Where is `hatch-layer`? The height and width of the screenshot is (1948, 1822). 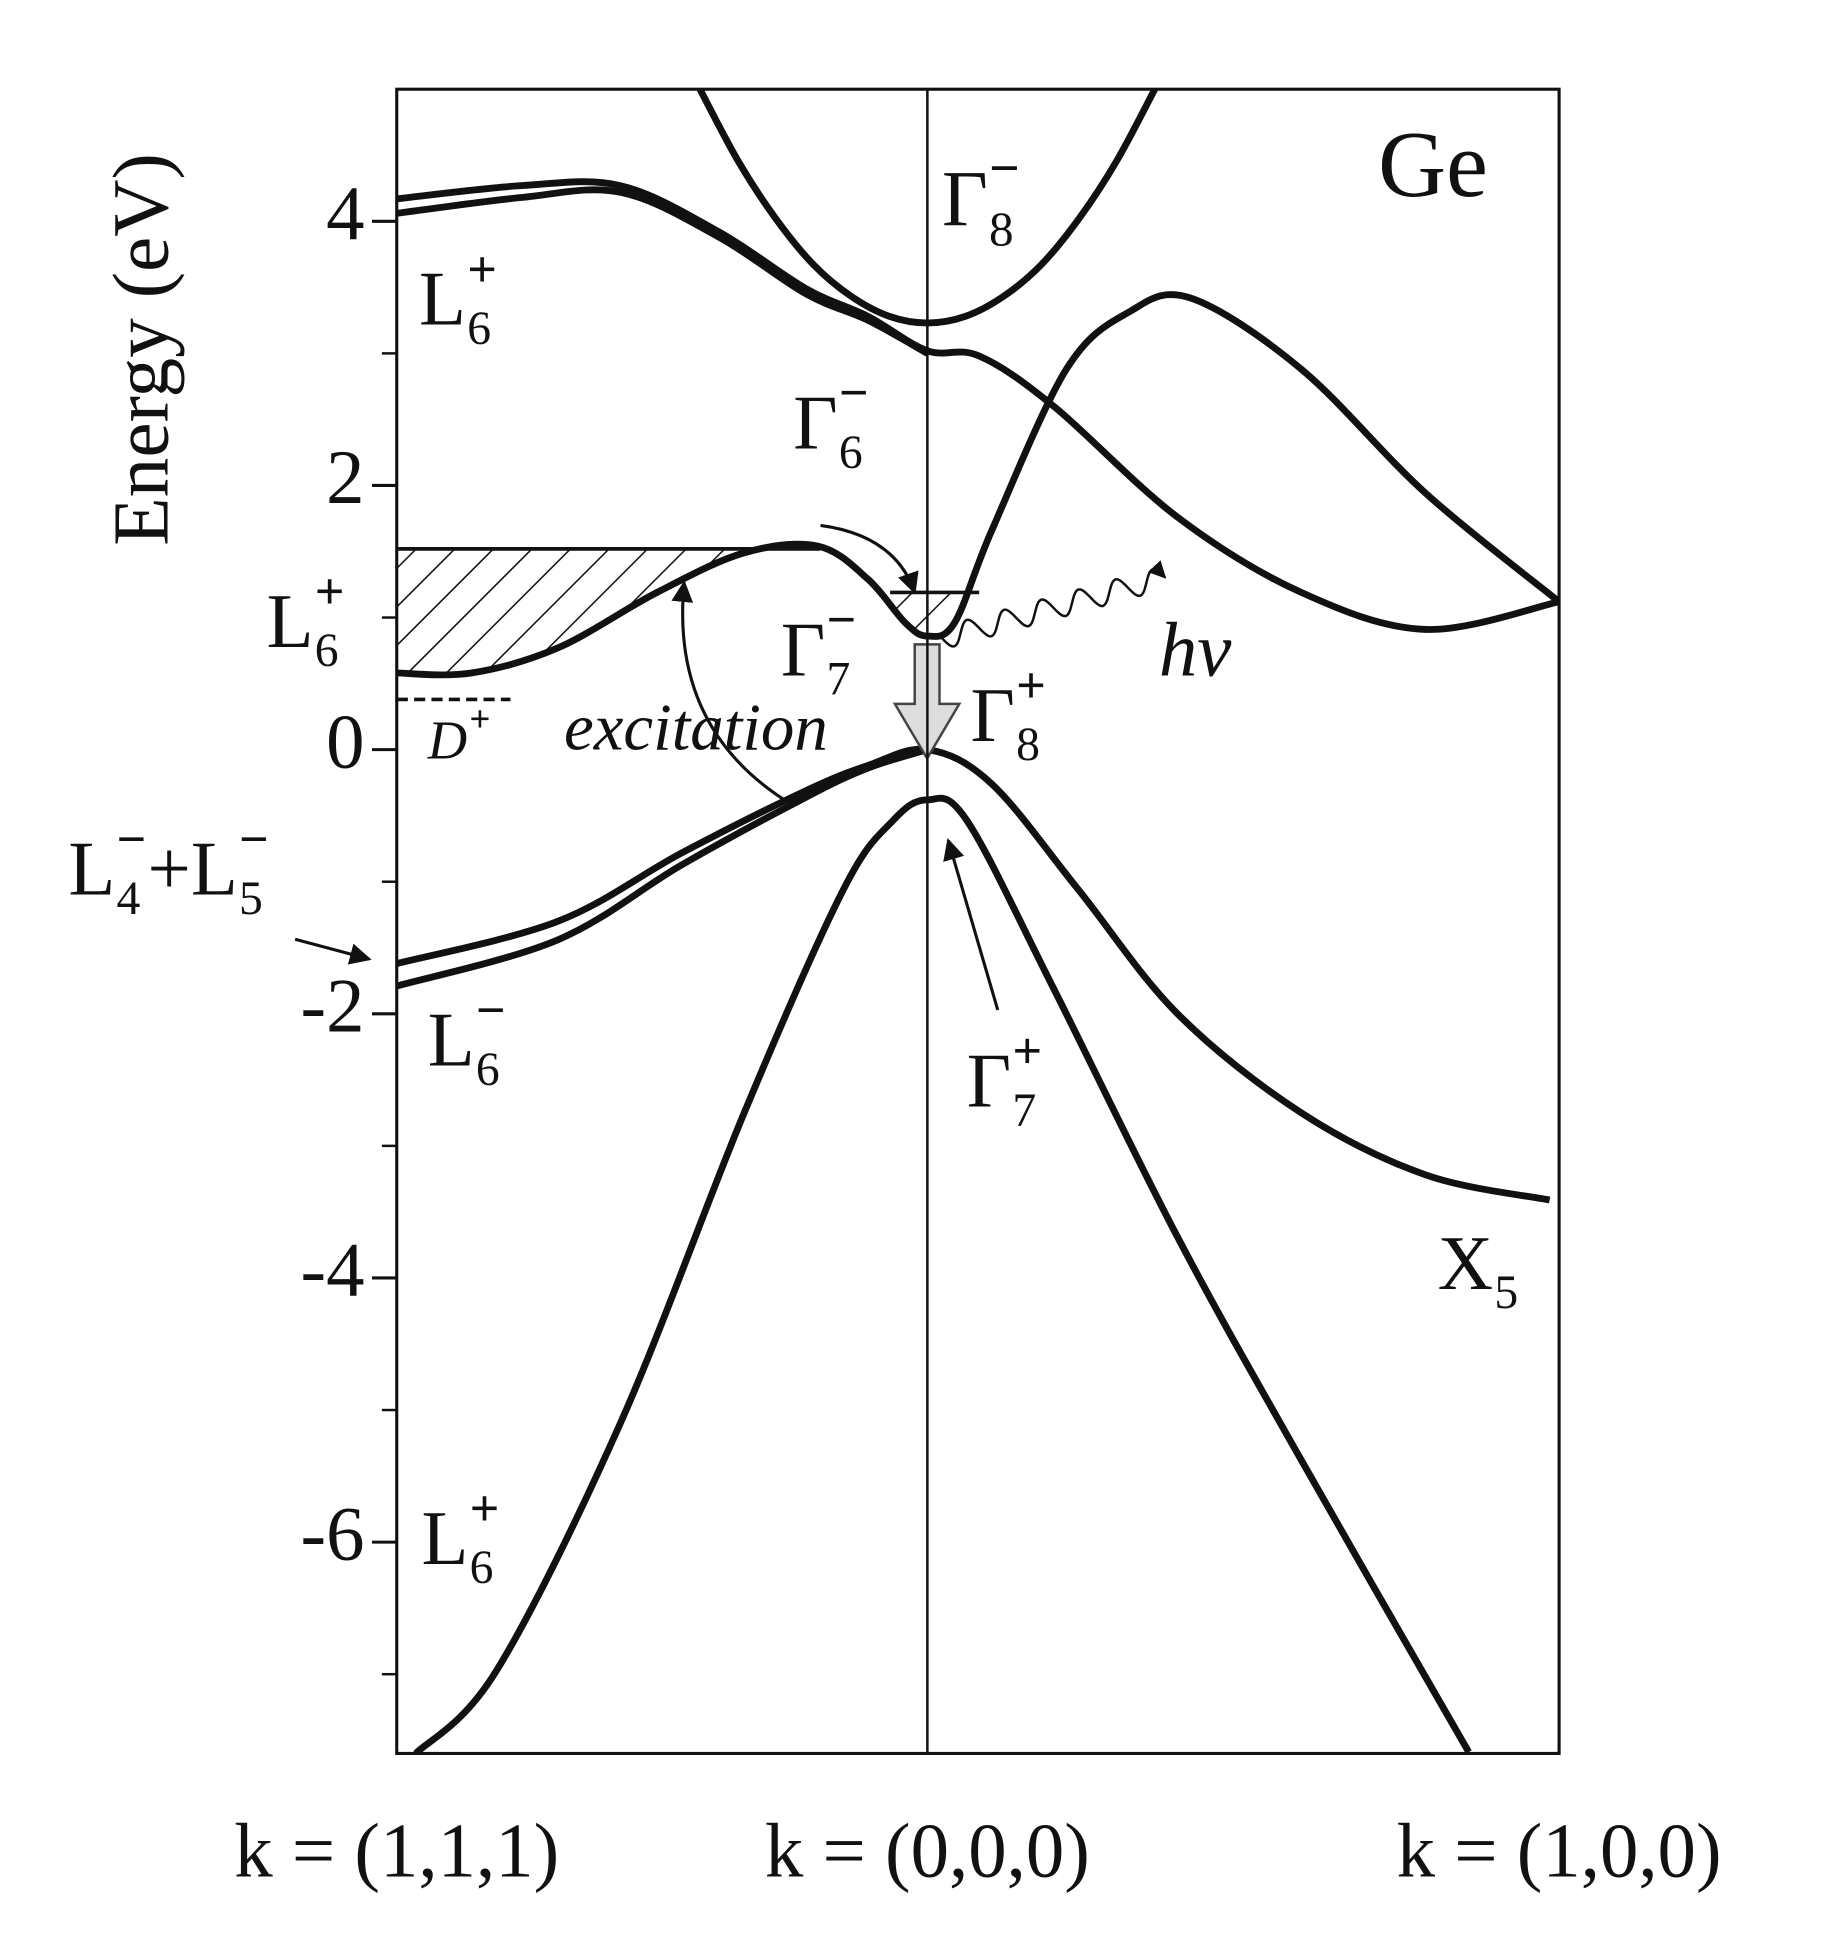
hatch-layer is located at coordinates (688, 624).